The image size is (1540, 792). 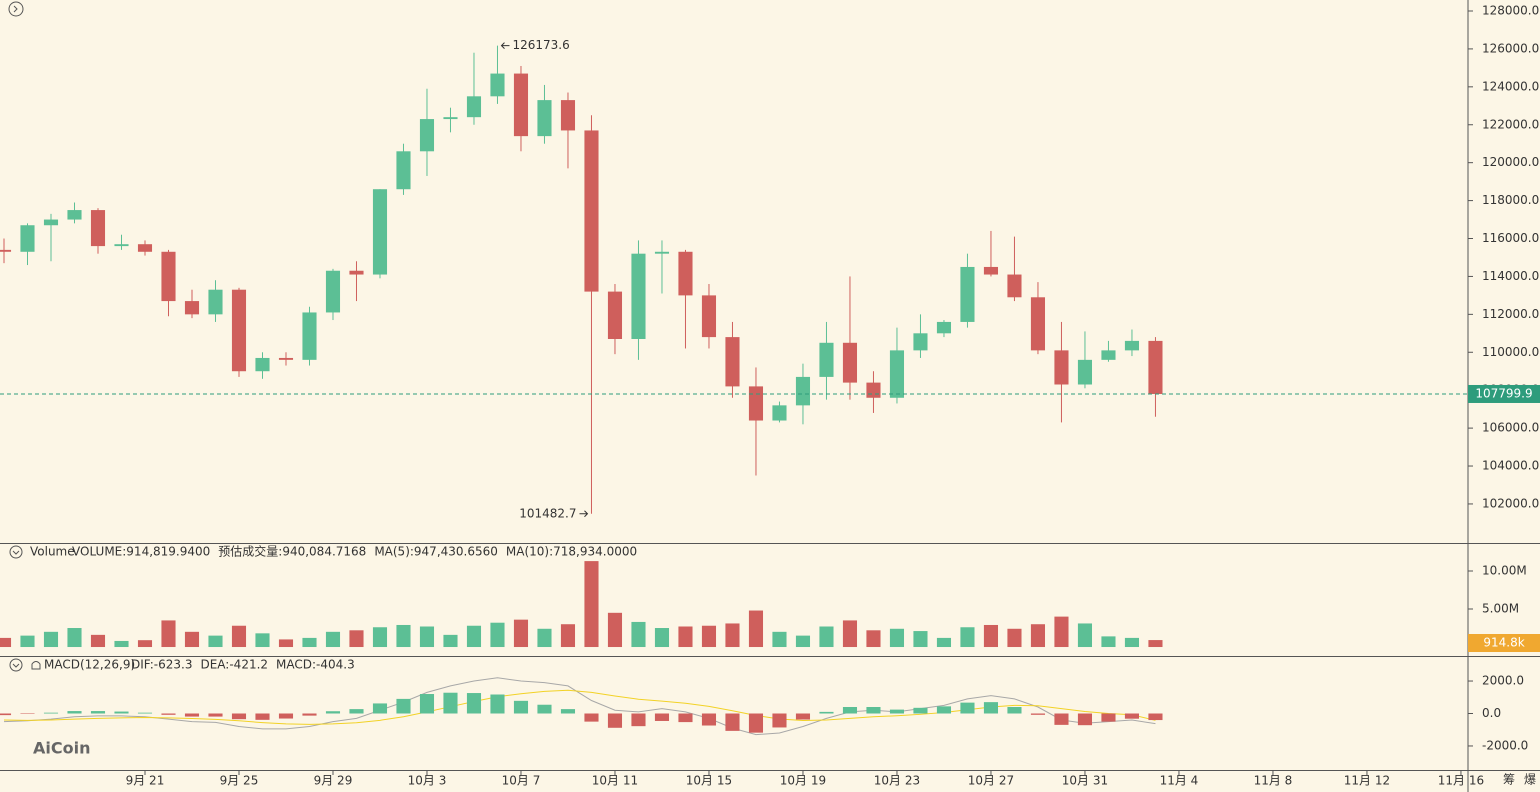 What do you see at coordinates (547, 513) in the screenshot?
I see `low-annotation: 101482.7` at bounding box center [547, 513].